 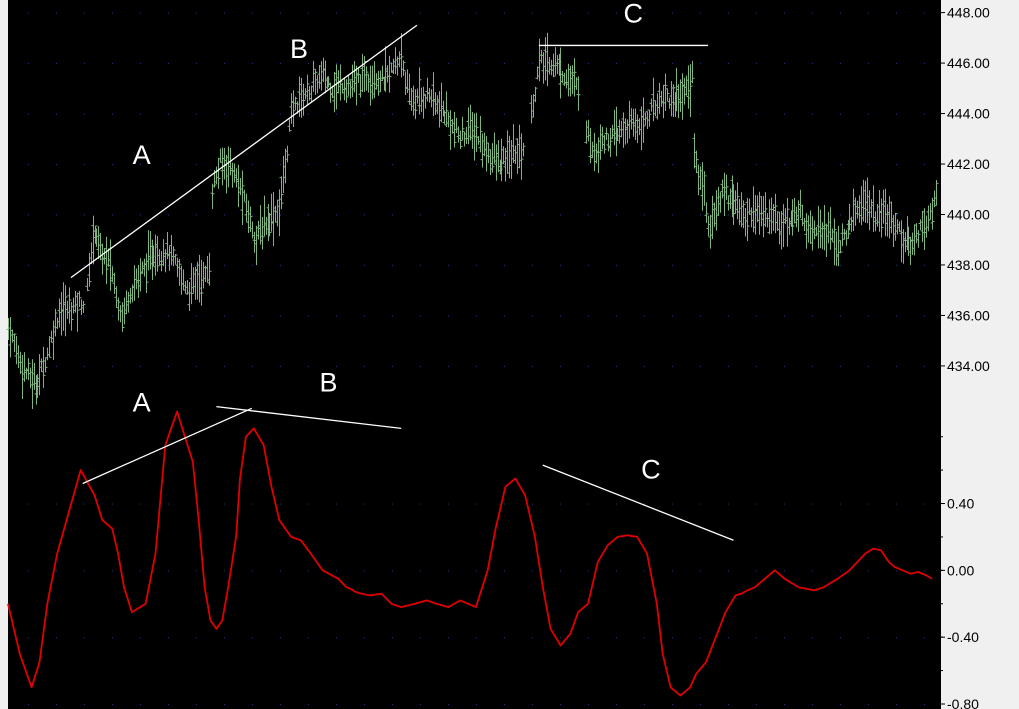 What do you see at coordinates (968, 63) in the screenshot?
I see `tick-label: 446.00` at bounding box center [968, 63].